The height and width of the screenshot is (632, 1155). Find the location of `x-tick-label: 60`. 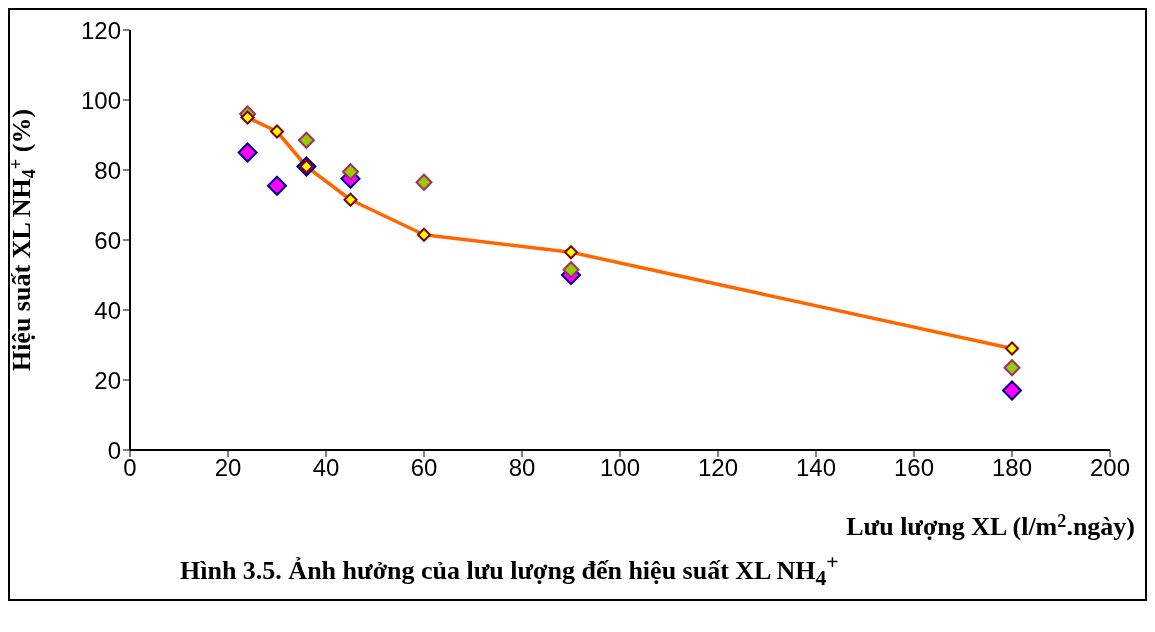

x-tick-label: 60 is located at coordinates (424, 468).